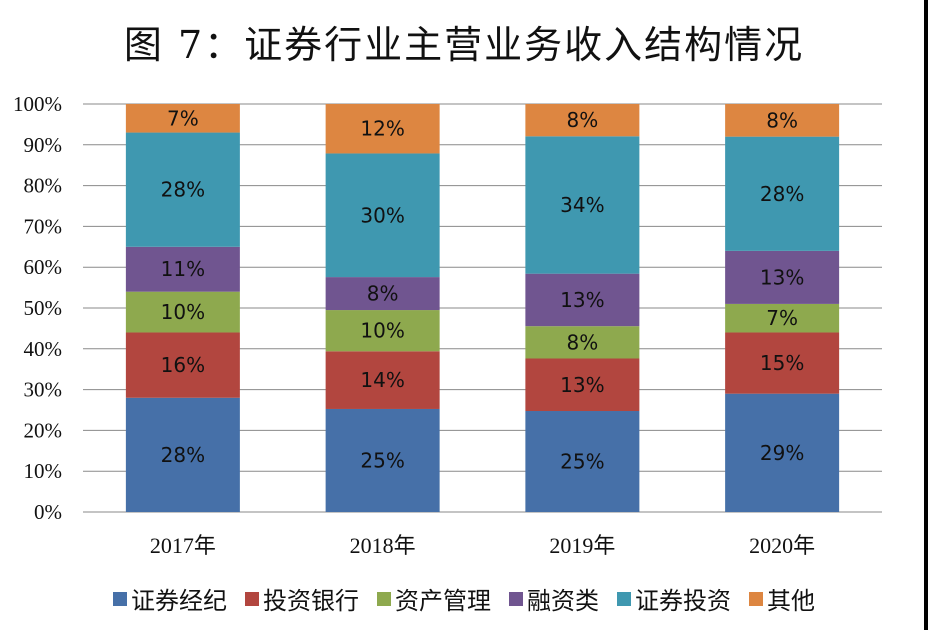  What do you see at coordinates (926, 315) in the screenshot?
I see `page-edge` at bounding box center [926, 315].